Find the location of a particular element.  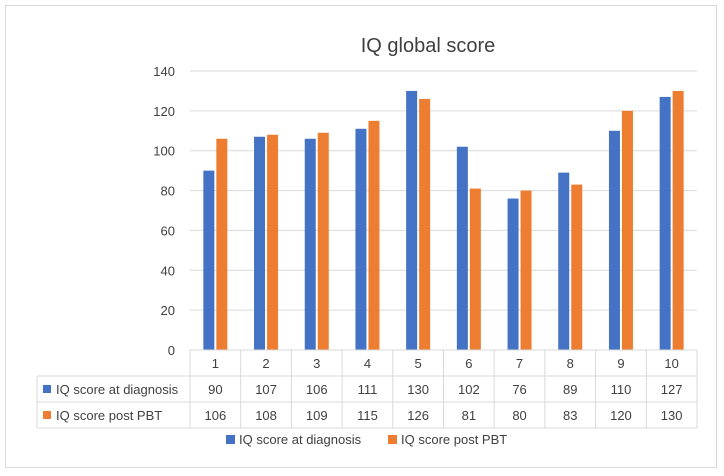

data-label: 109 is located at coordinates (317, 415).